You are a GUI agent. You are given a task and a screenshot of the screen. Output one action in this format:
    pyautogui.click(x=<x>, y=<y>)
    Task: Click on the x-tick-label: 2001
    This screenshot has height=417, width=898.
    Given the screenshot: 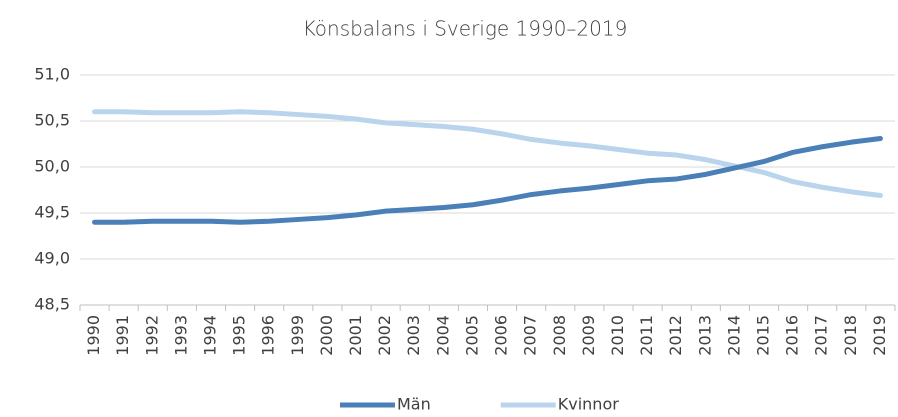 What is the action you would take?
    pyautogui.click(x=355, y=335)
    